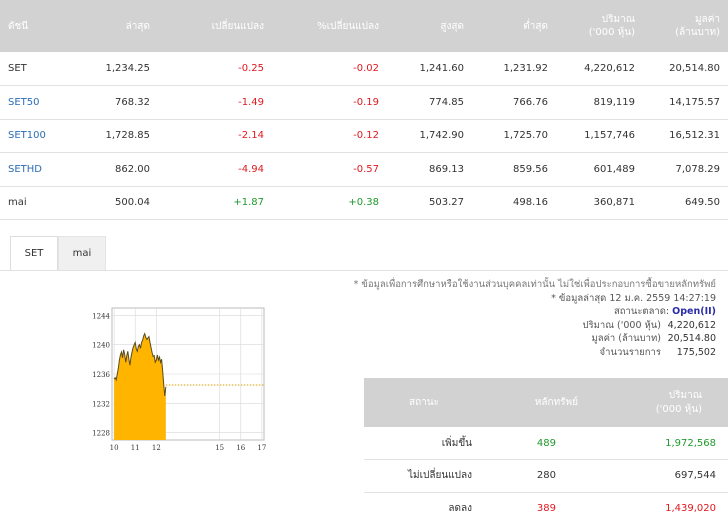 The image size is (728, 524). Describe the element at coordinates (261, 448) in the screenshot. I see `chart-x-tick-label: 17` at that location.